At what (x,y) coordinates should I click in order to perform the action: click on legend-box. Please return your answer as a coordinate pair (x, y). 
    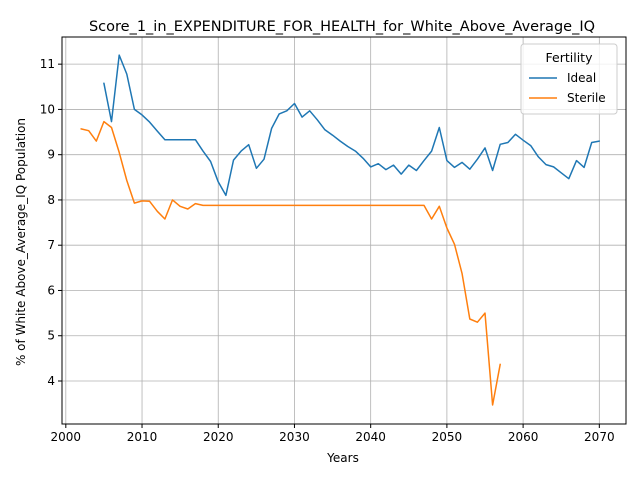
    Looking at the image, I should click on (569, 79).